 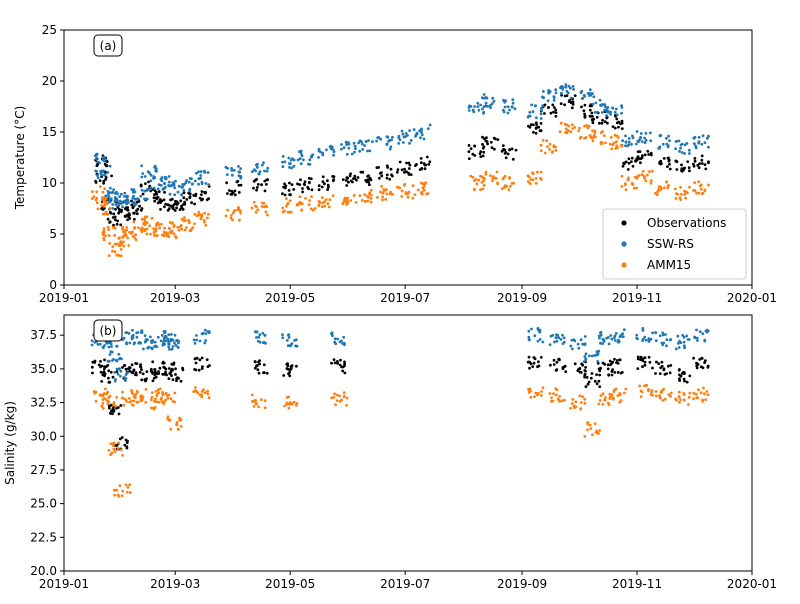 I want to click on y-axis-label: Temperature (°C), so click(x=20, y=158).